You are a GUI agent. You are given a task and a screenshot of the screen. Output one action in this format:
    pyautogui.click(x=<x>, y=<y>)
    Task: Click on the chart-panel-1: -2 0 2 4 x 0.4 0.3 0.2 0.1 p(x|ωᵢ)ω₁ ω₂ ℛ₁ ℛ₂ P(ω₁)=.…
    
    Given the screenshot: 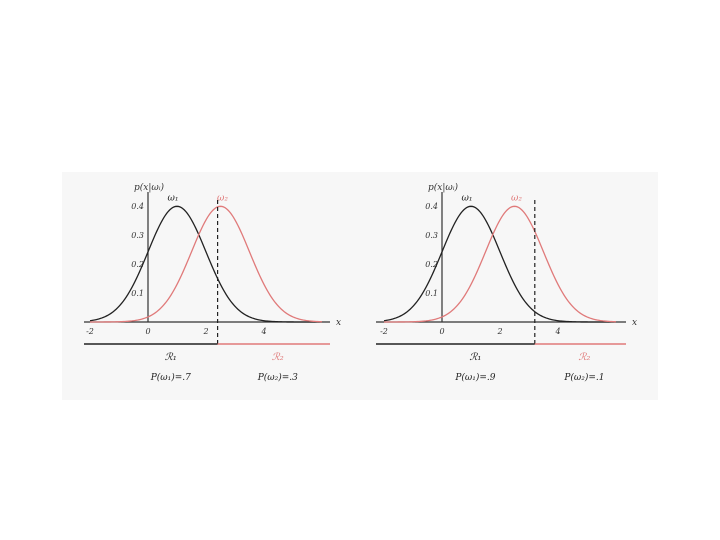 What is the action you would take?
    pyautogui.click(x=212, y=282)
    